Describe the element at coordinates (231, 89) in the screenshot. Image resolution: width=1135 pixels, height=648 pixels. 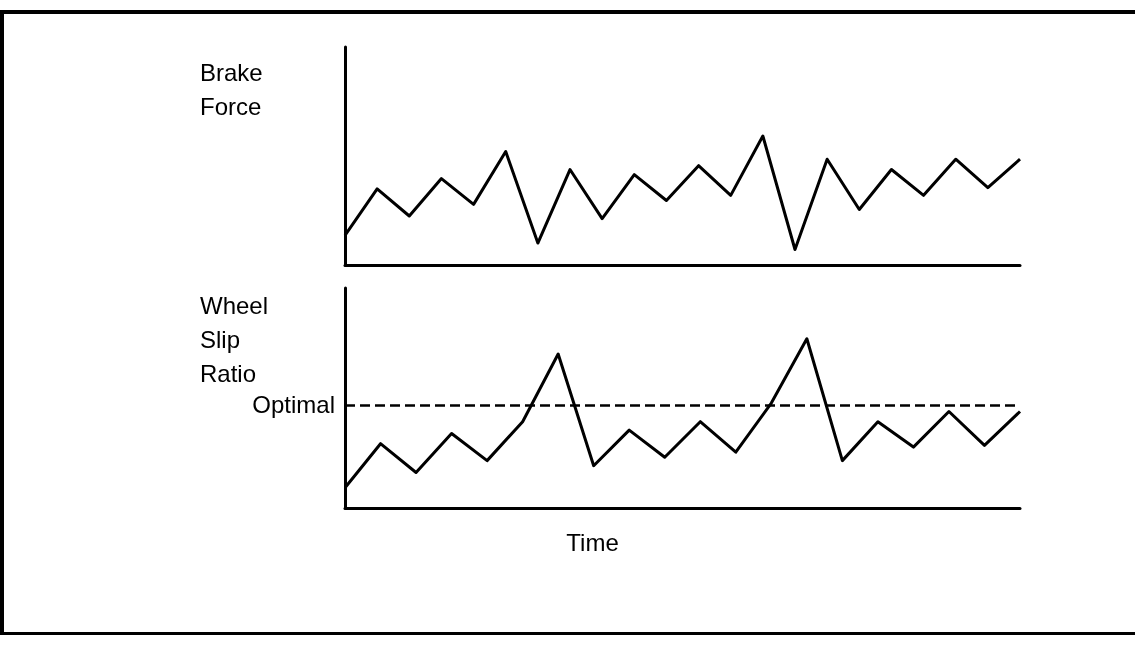
I see `y-axis-title: Brake Force` at that location.